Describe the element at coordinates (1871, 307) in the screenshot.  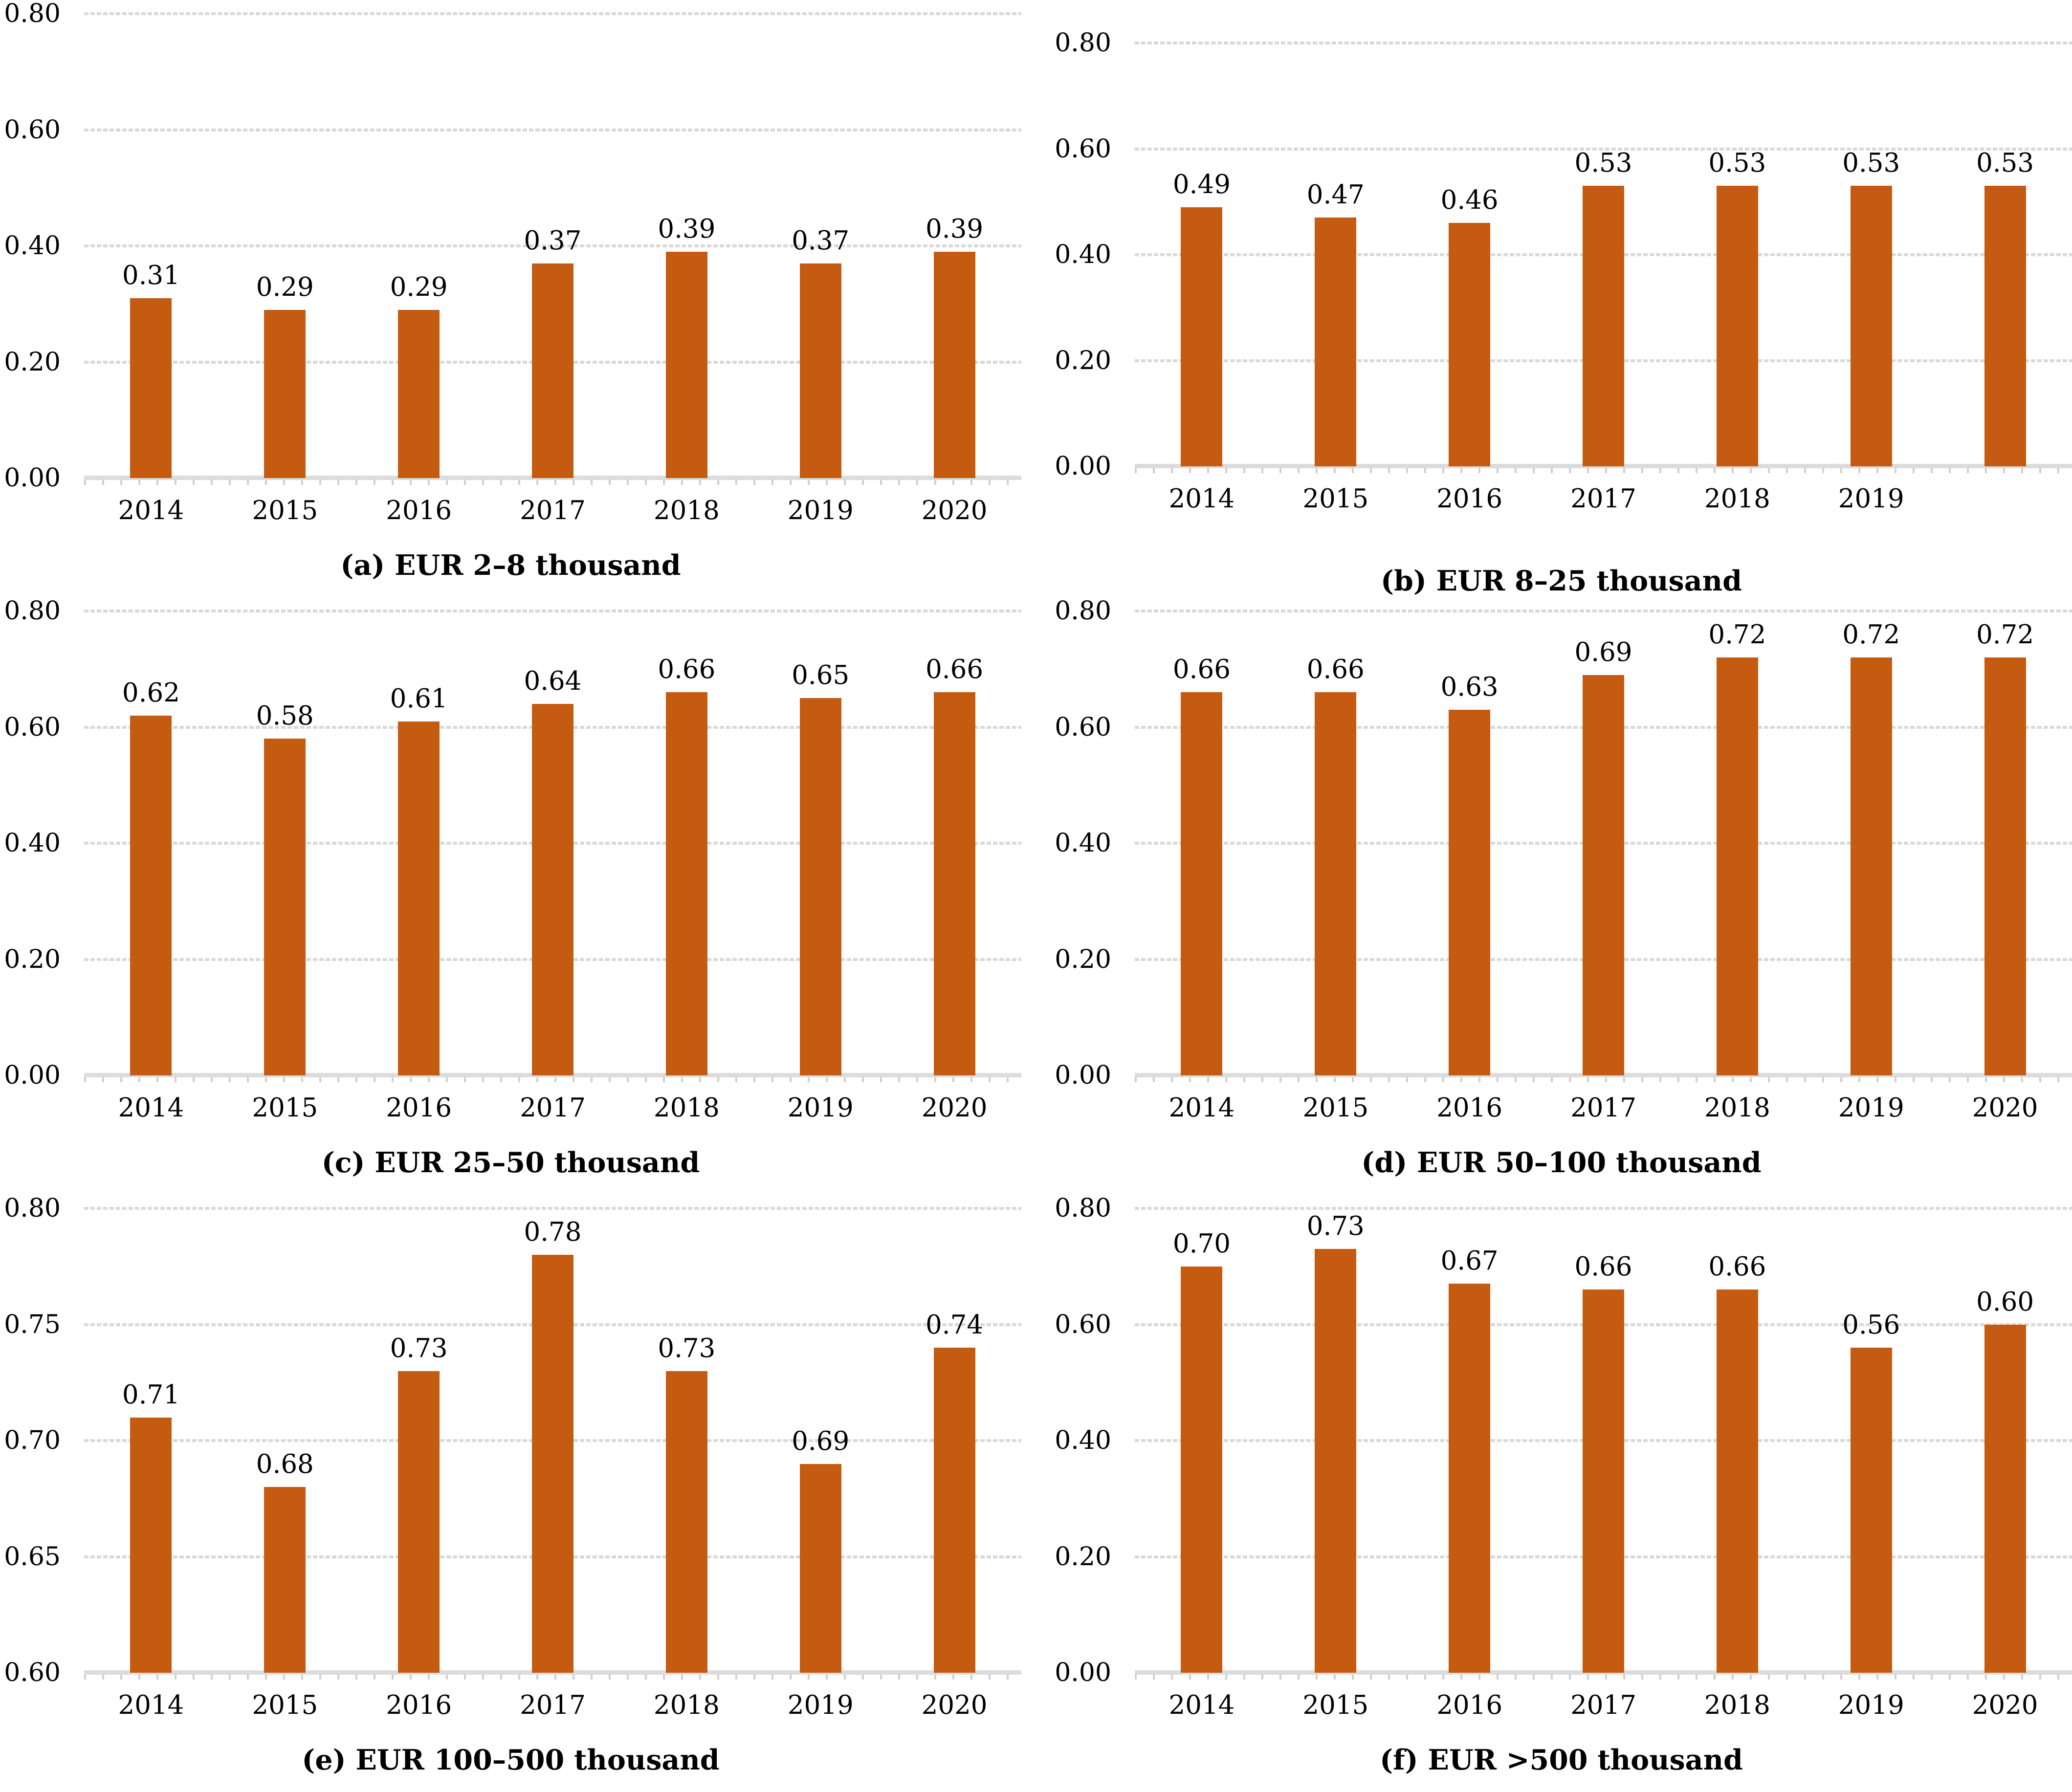
I see `bar: 0.53` at that location.